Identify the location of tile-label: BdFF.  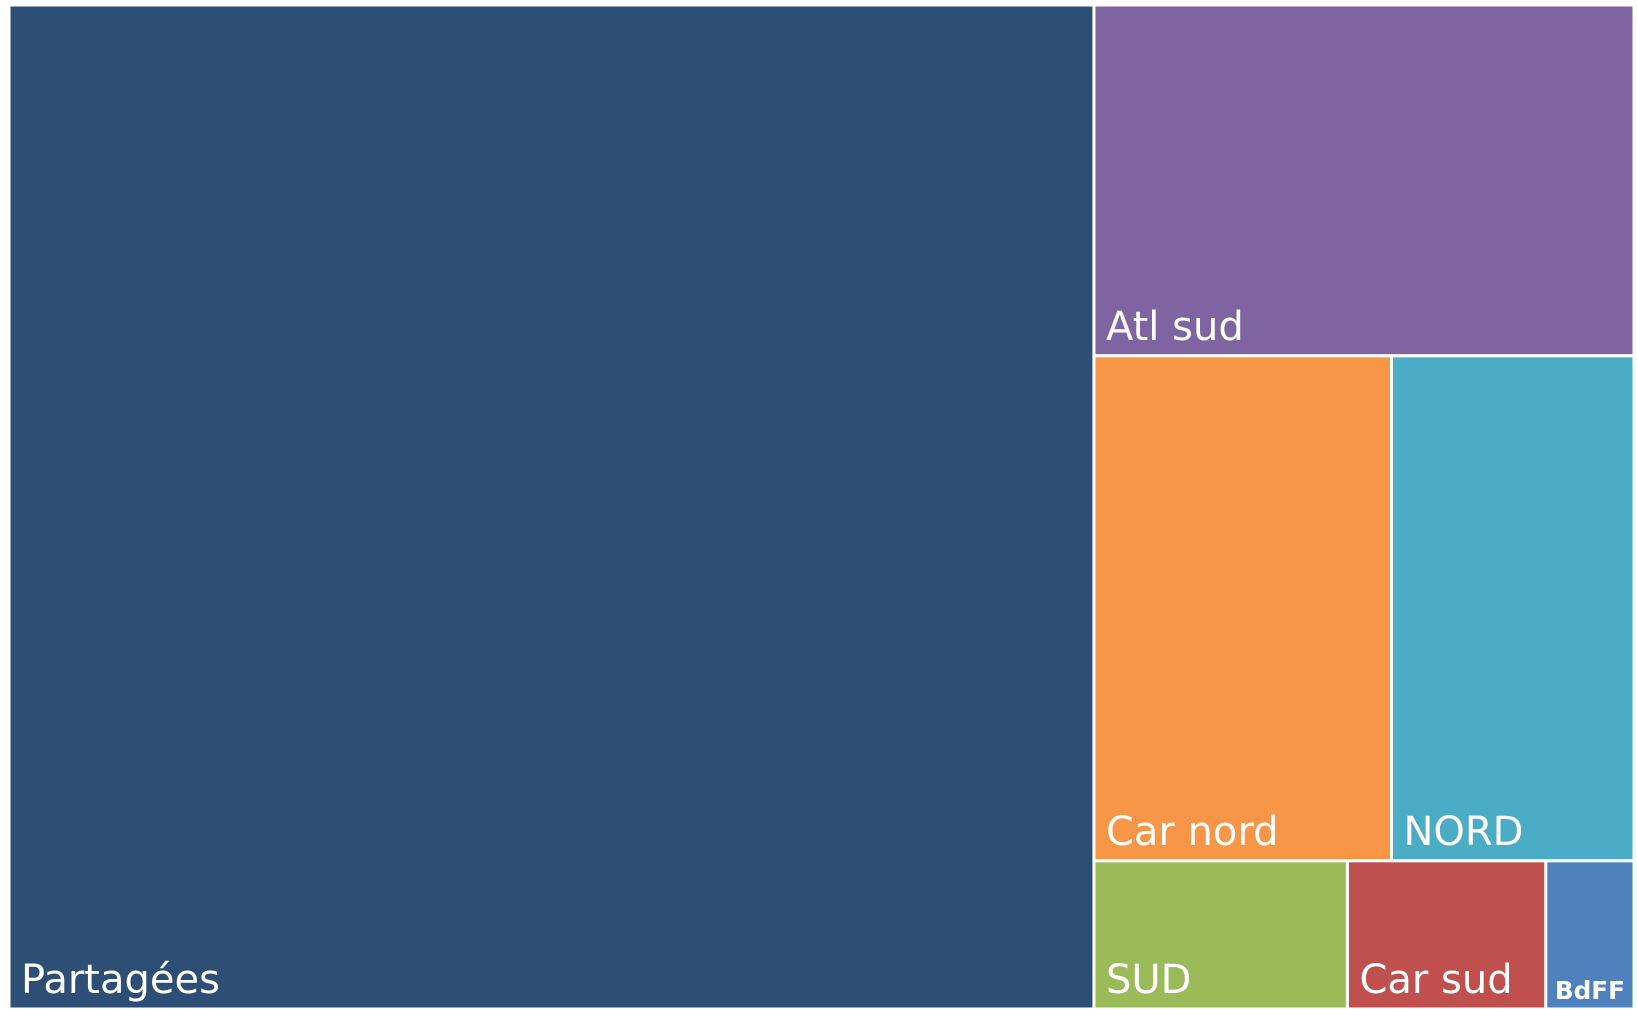
(1590, 990).